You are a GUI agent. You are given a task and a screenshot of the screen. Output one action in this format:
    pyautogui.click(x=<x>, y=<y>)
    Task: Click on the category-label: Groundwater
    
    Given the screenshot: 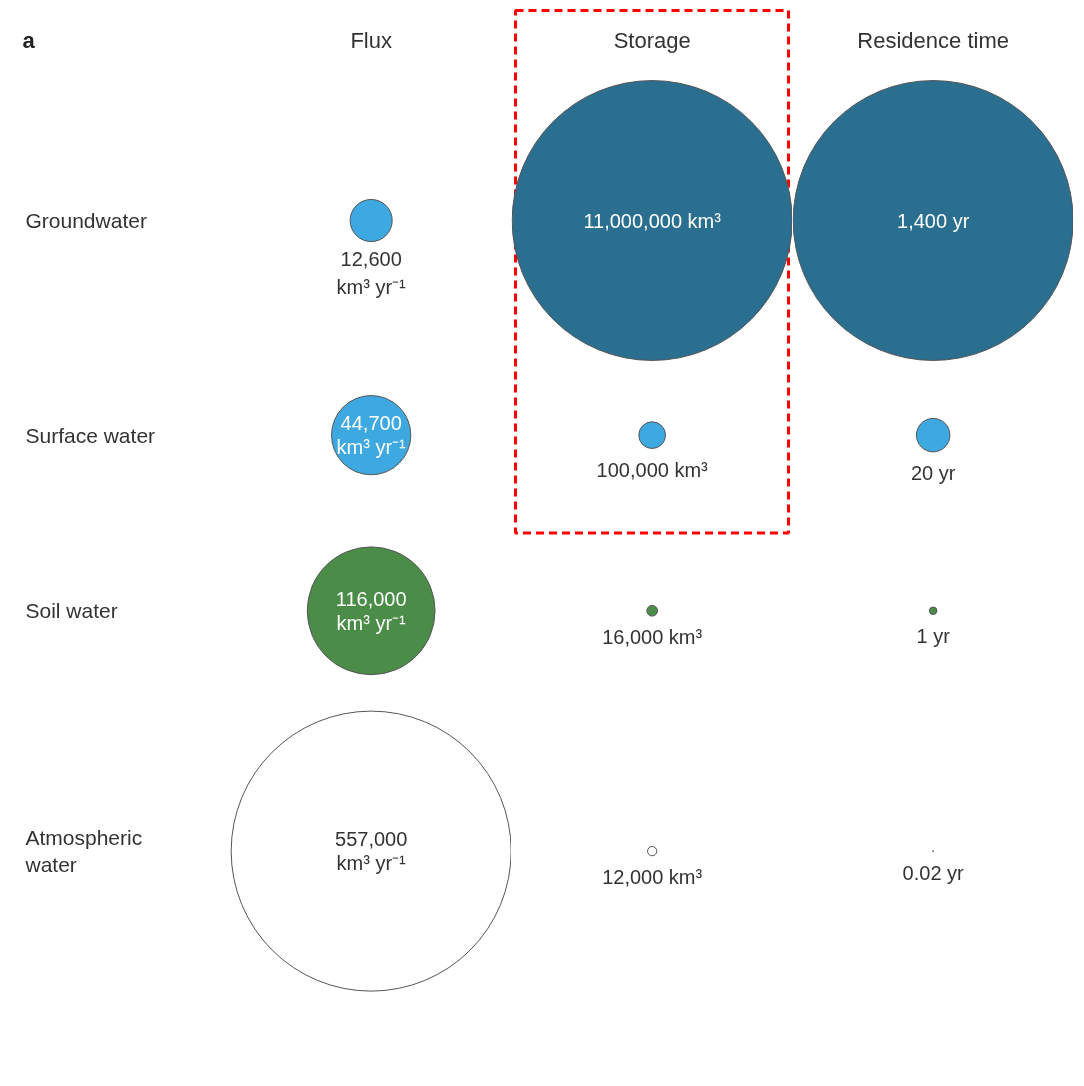 What is the action you would take?
    pyautogui.click(x=86, y=220)
    